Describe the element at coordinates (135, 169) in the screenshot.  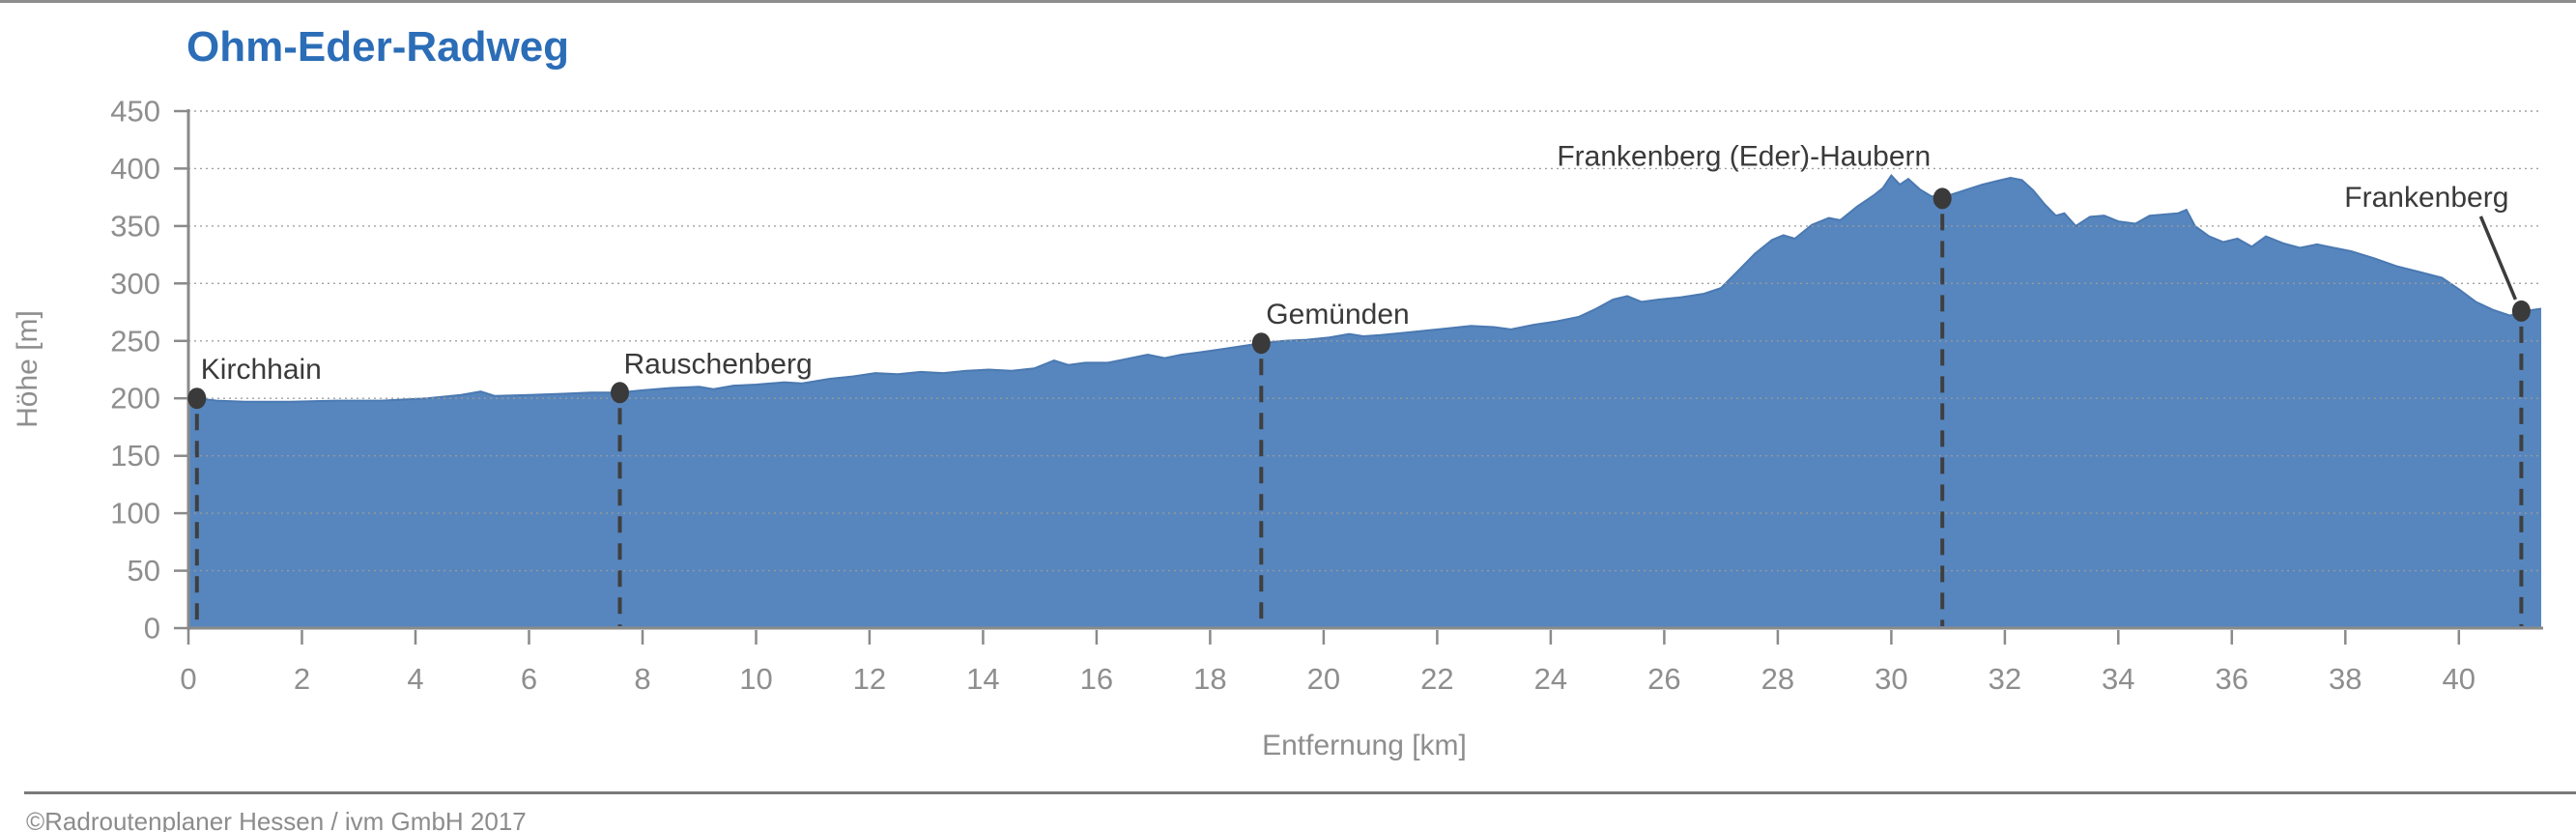
I see `y-tick-label-400: 400` at that location.